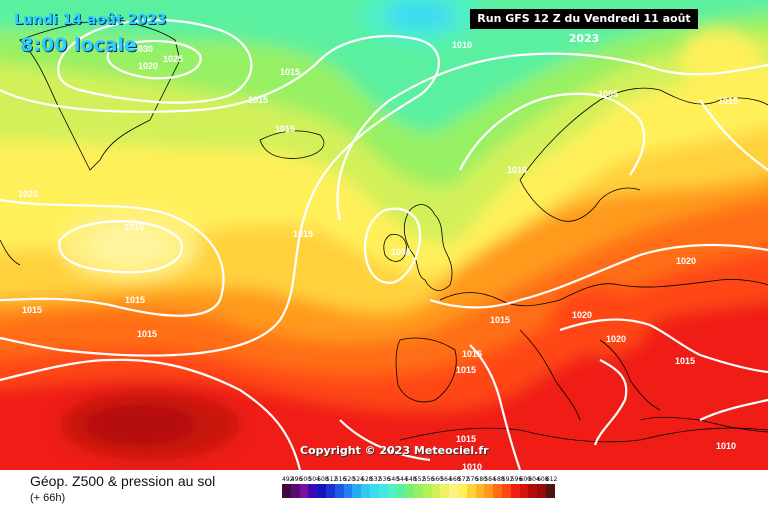 This screenshot has height=512, width=768. I want to click on copyright: Copyright © 2023 Meteociel.fr, so click(394, 450).